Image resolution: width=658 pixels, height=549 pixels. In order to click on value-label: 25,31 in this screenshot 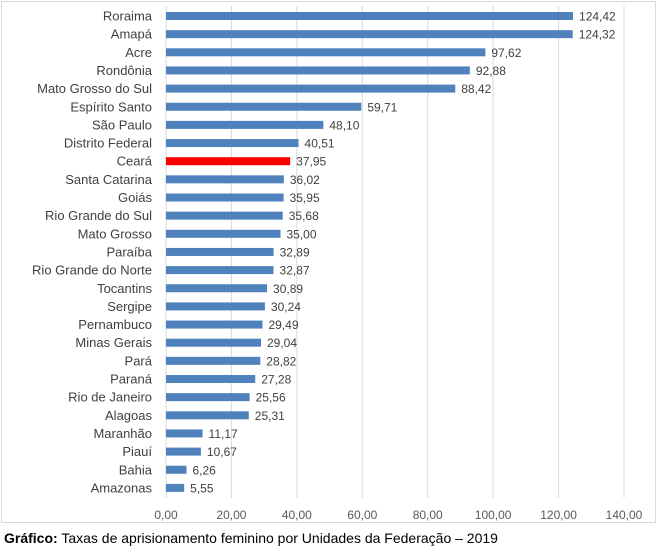, I will do `click(270, 416)`.